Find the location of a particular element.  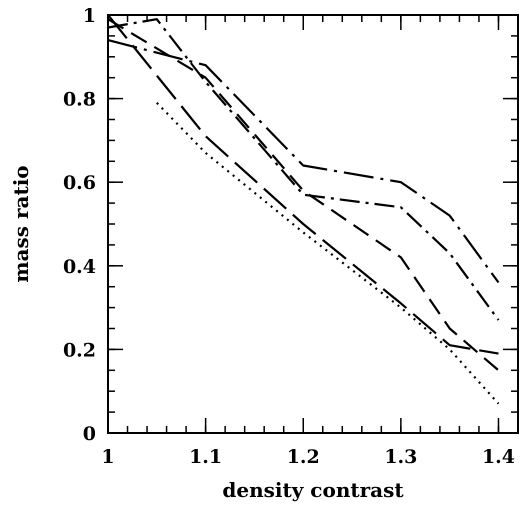

x-tick-labels: 1 1.1 1.2 1.3 1.4 is located at coordinates (308, 457).